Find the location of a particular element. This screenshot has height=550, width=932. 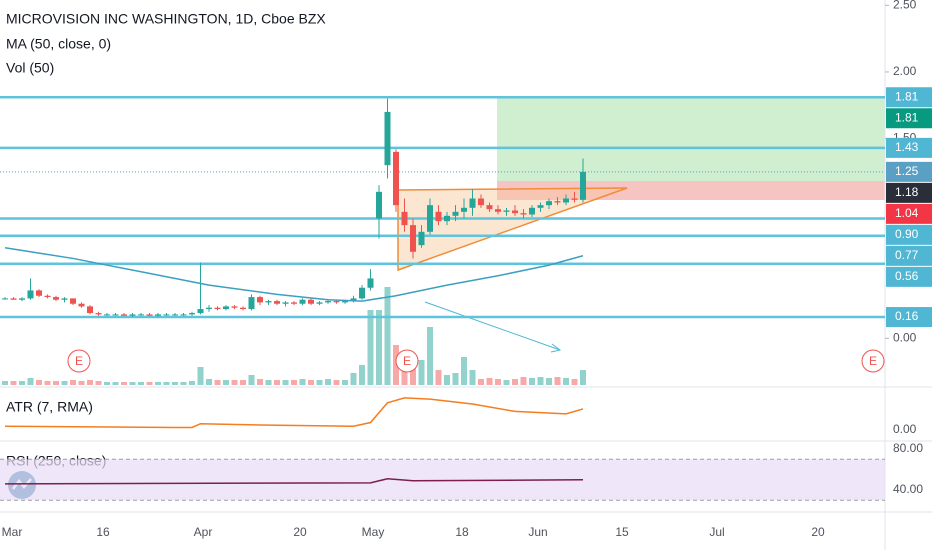

y-tick-label: 40.00 is located at coordinates (908, 489).